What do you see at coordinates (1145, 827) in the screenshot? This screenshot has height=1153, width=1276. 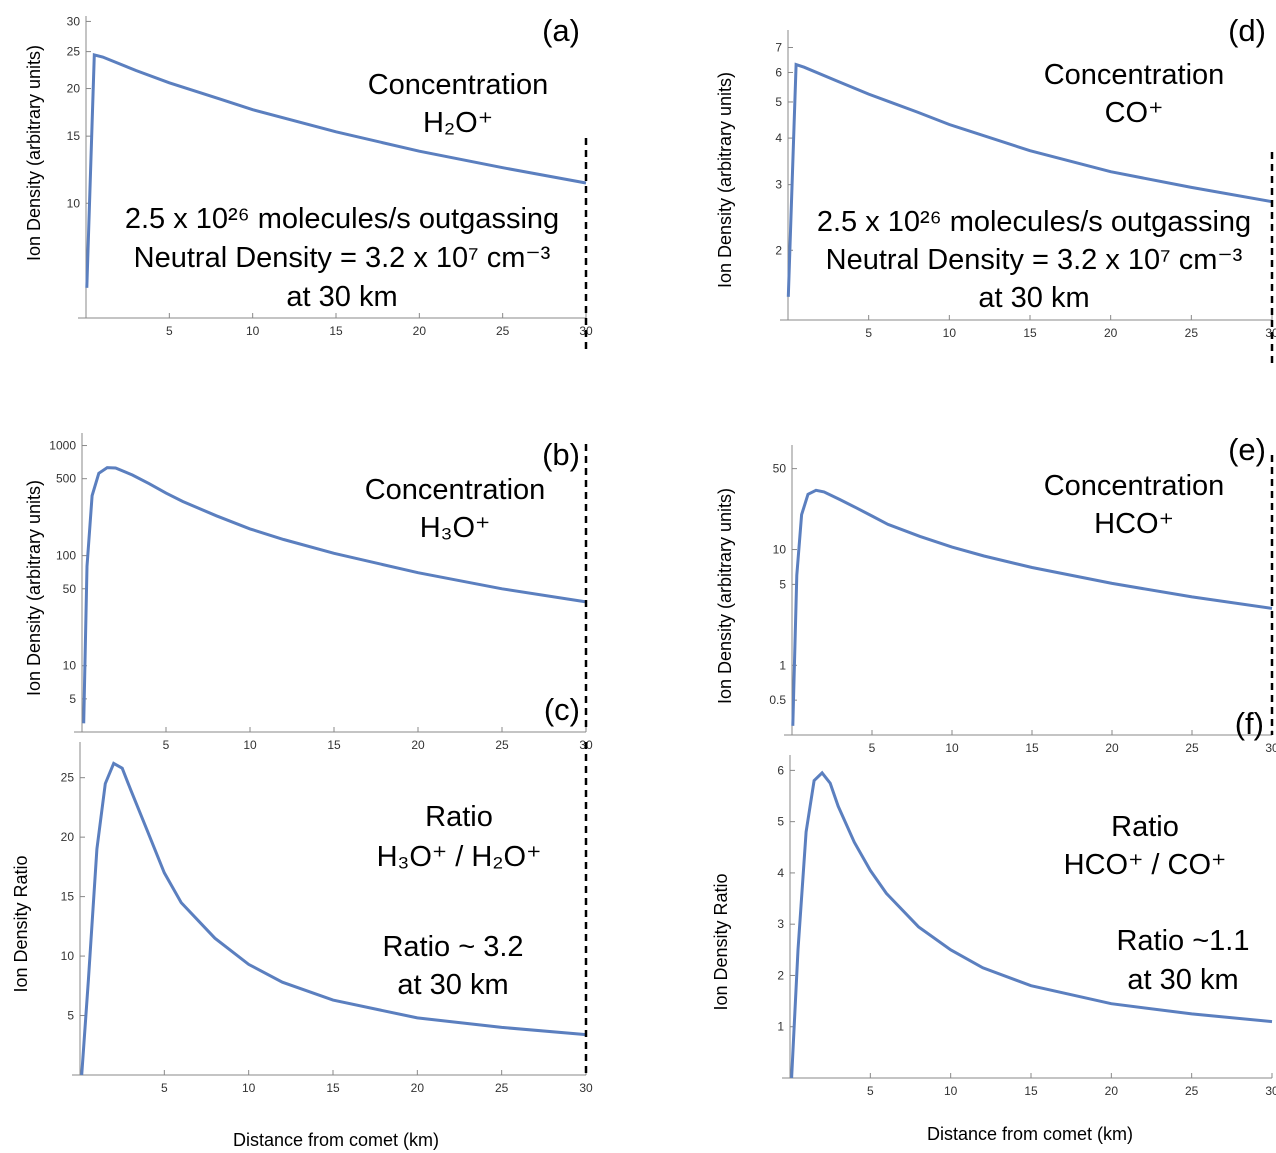 I see `title-line-1-f: Ratio` at bounding box center [1145, 827].